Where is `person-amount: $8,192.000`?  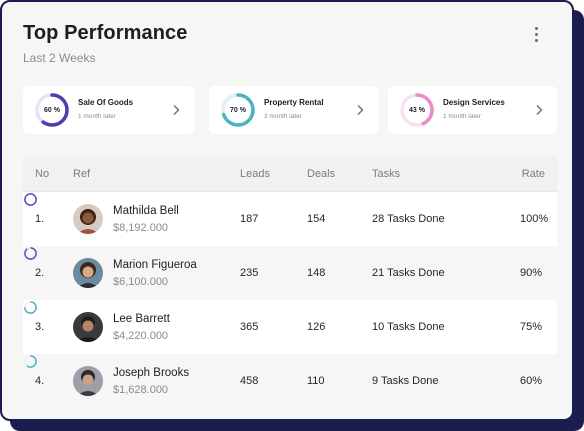 person-amount: $8,192.000 is located at coordinates (141, 228).